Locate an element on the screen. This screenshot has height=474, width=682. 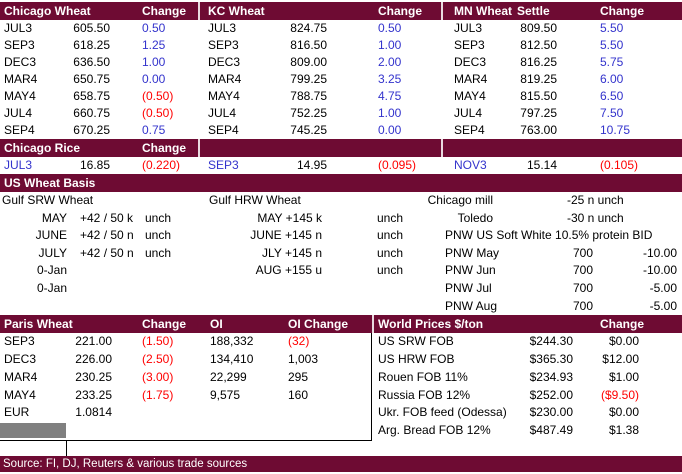
mn-settle-header: Settle is located at coordinates (533, 11).